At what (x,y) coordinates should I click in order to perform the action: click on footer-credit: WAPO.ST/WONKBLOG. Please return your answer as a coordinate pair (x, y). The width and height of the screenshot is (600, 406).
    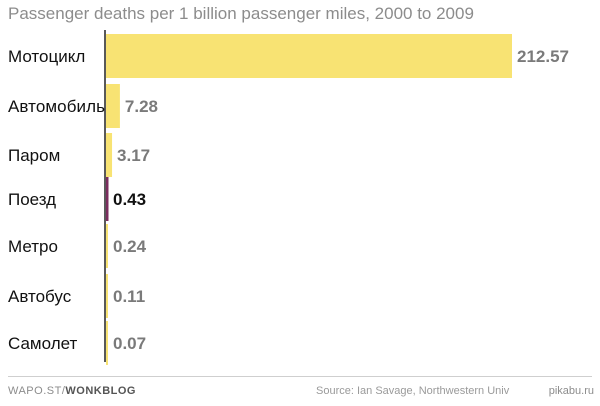
    Looking at the image, I should click on (72, 391).